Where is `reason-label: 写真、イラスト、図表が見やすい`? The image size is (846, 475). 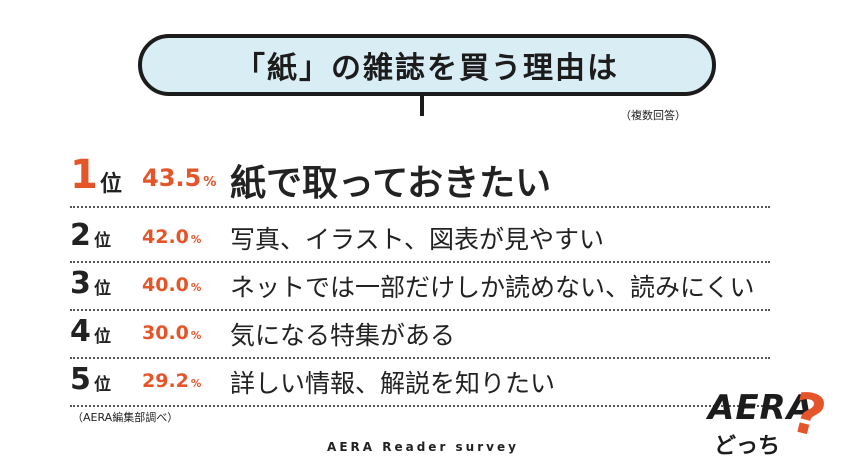 reason-label: 写真、イラスト、図表が見やすい is located at coordinates (417, 239).